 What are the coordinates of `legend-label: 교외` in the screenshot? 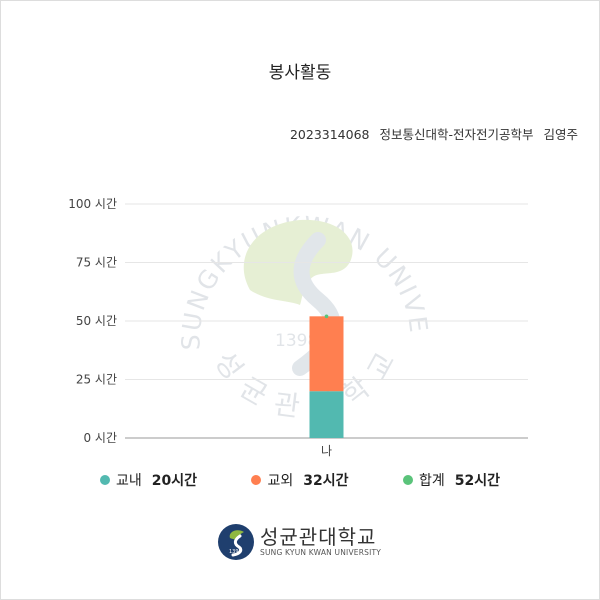 It's located at (280, 481).